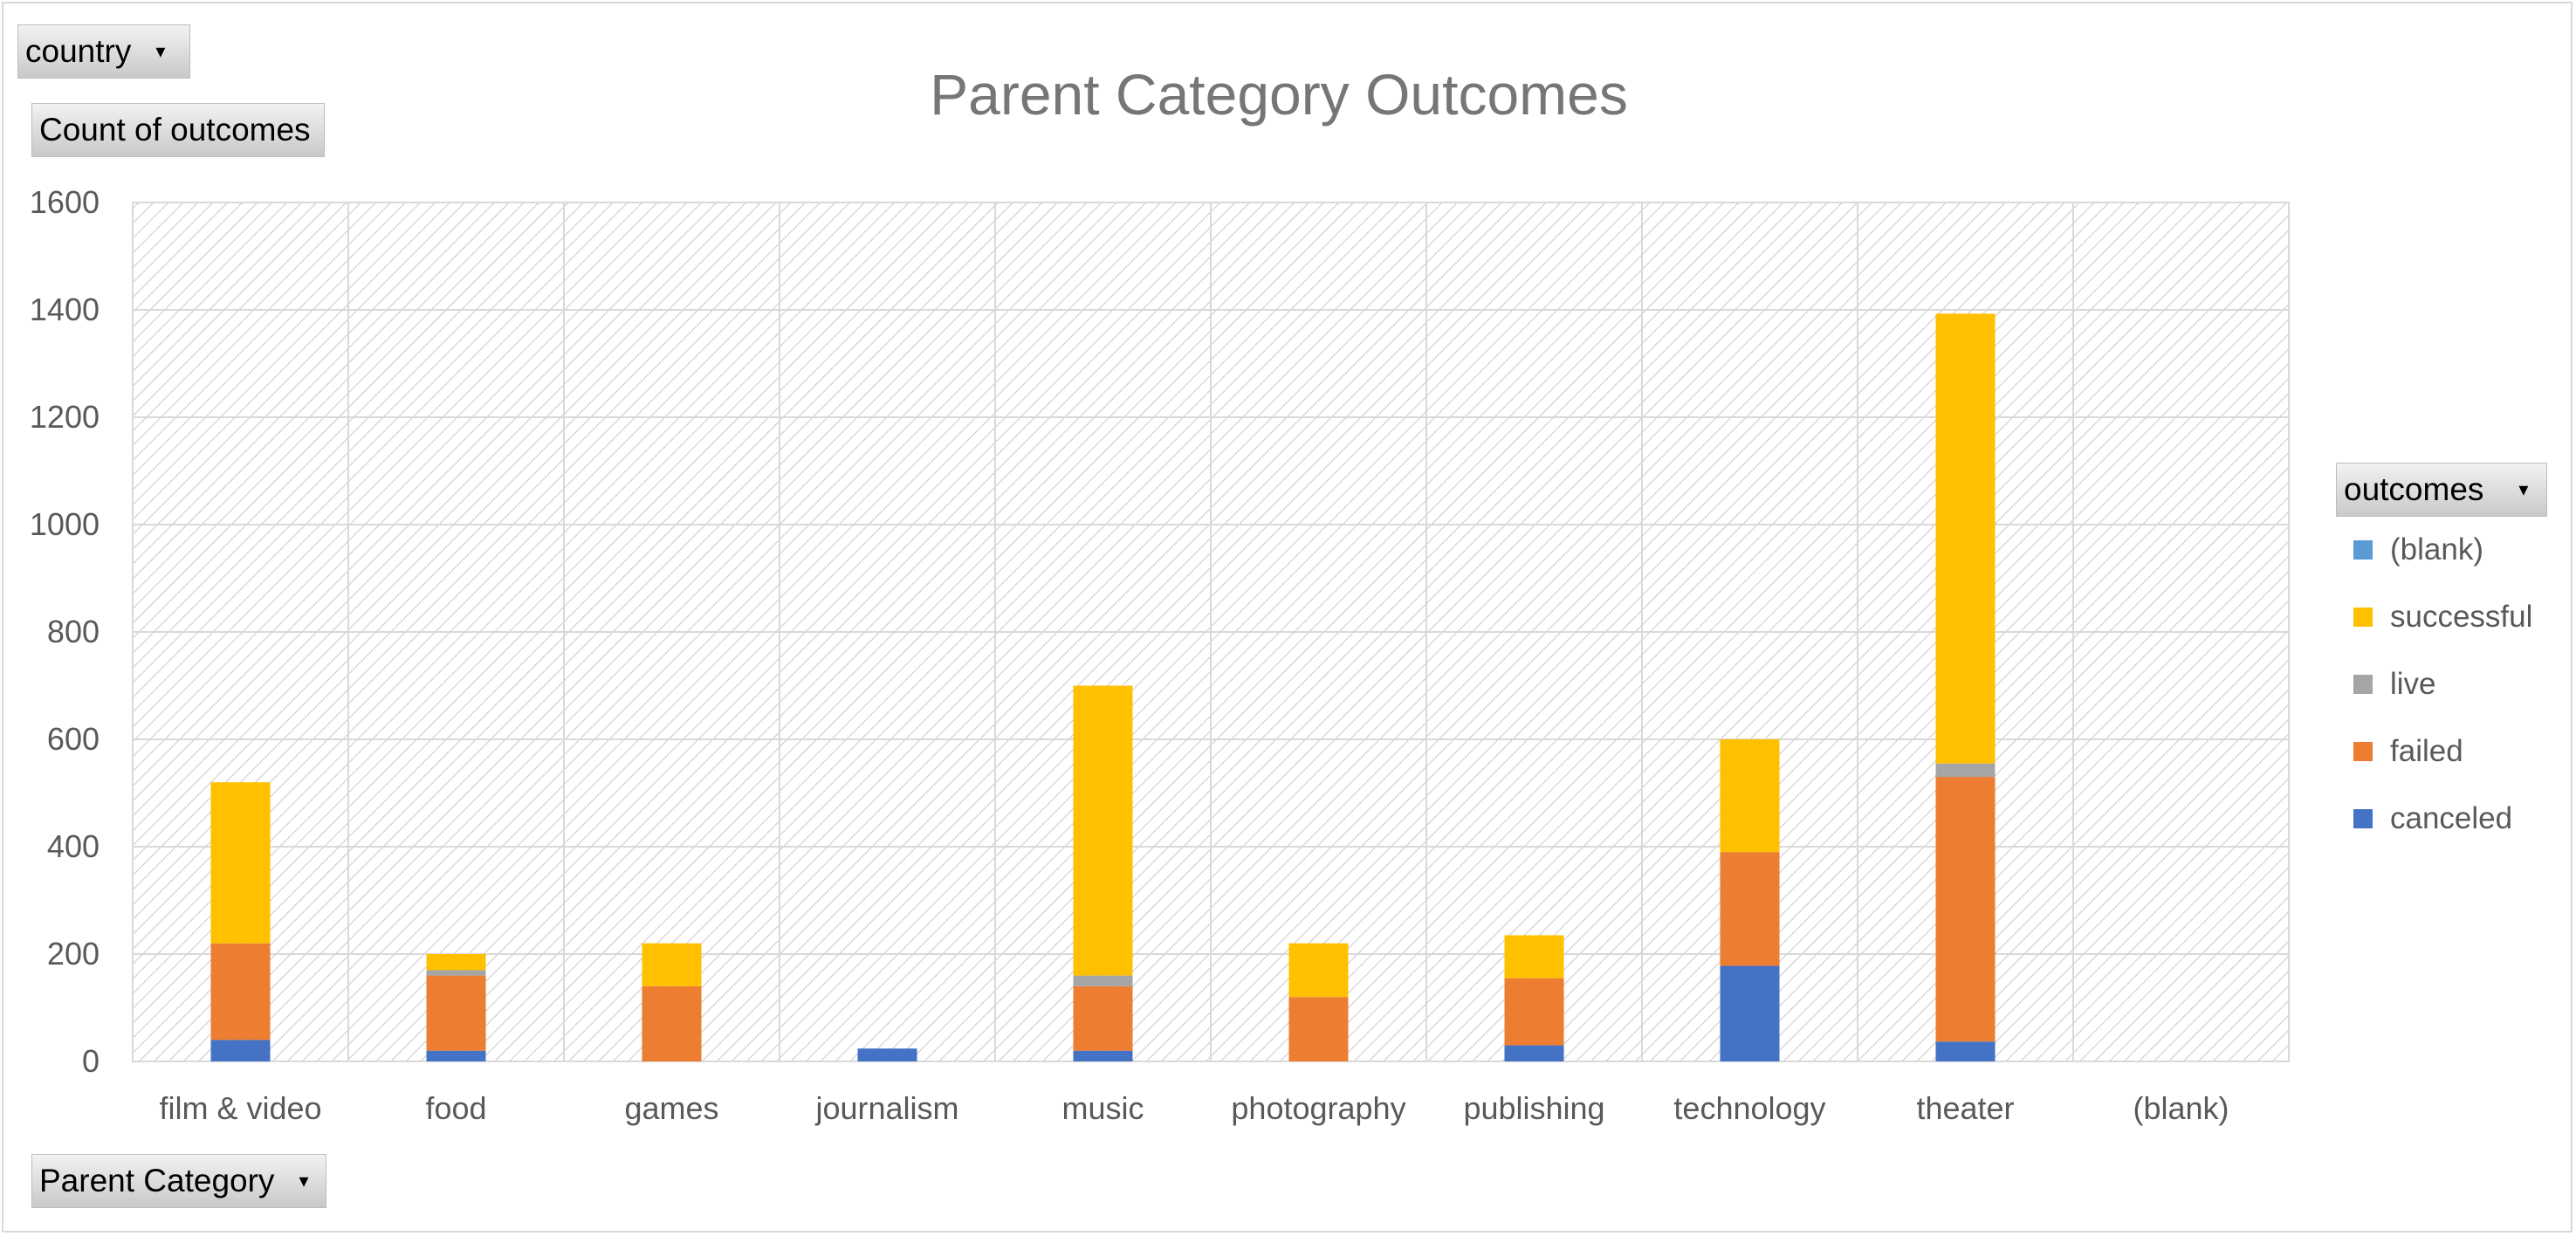 This screenshot has height=1236, width=2576. What do you see at coordinates (73, 739) in the screenshot?
I see `y-tick-label: 600` at bounding box center [73, 739].